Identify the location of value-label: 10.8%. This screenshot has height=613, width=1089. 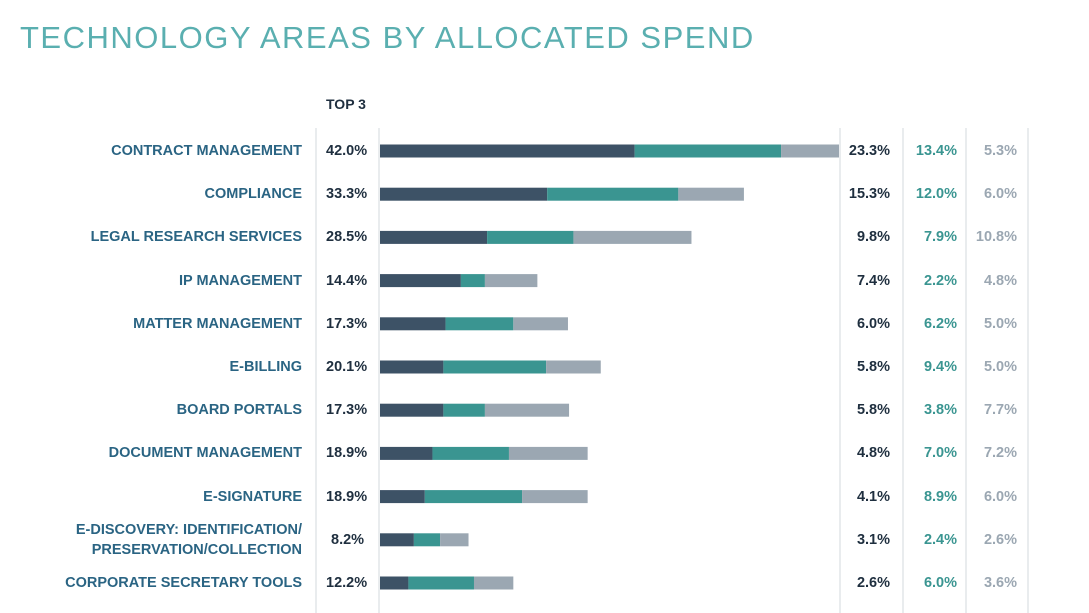
(996, 237).